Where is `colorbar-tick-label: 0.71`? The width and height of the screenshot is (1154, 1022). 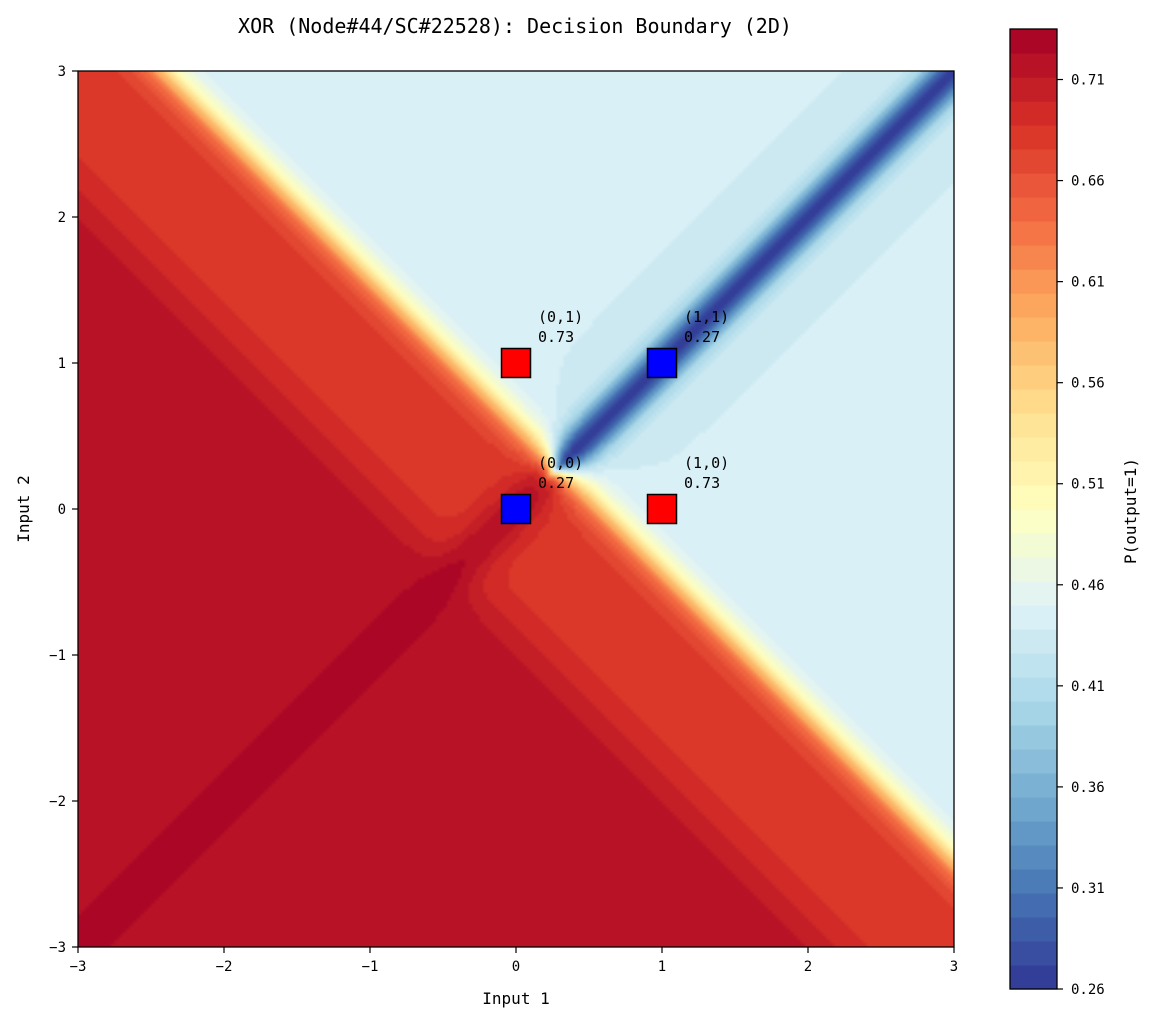
colorbar-tick-label: 0.71 is located at coordinates (1088, 81).